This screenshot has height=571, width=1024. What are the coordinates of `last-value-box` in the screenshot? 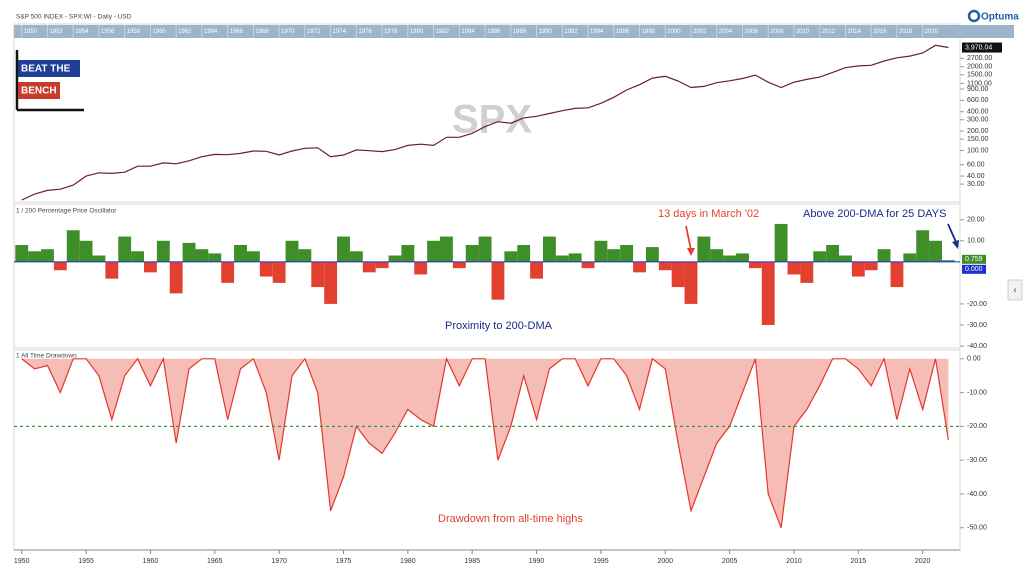 It's located at (982, 47).